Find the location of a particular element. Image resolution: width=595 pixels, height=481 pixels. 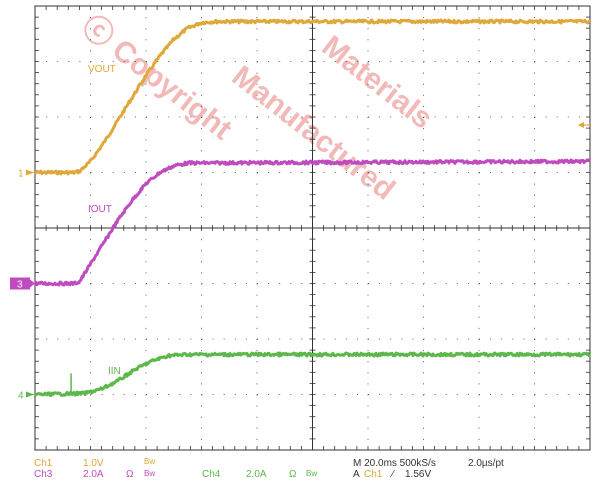

ch4-bandwidth: Bw is located at coordinates (312, 473).